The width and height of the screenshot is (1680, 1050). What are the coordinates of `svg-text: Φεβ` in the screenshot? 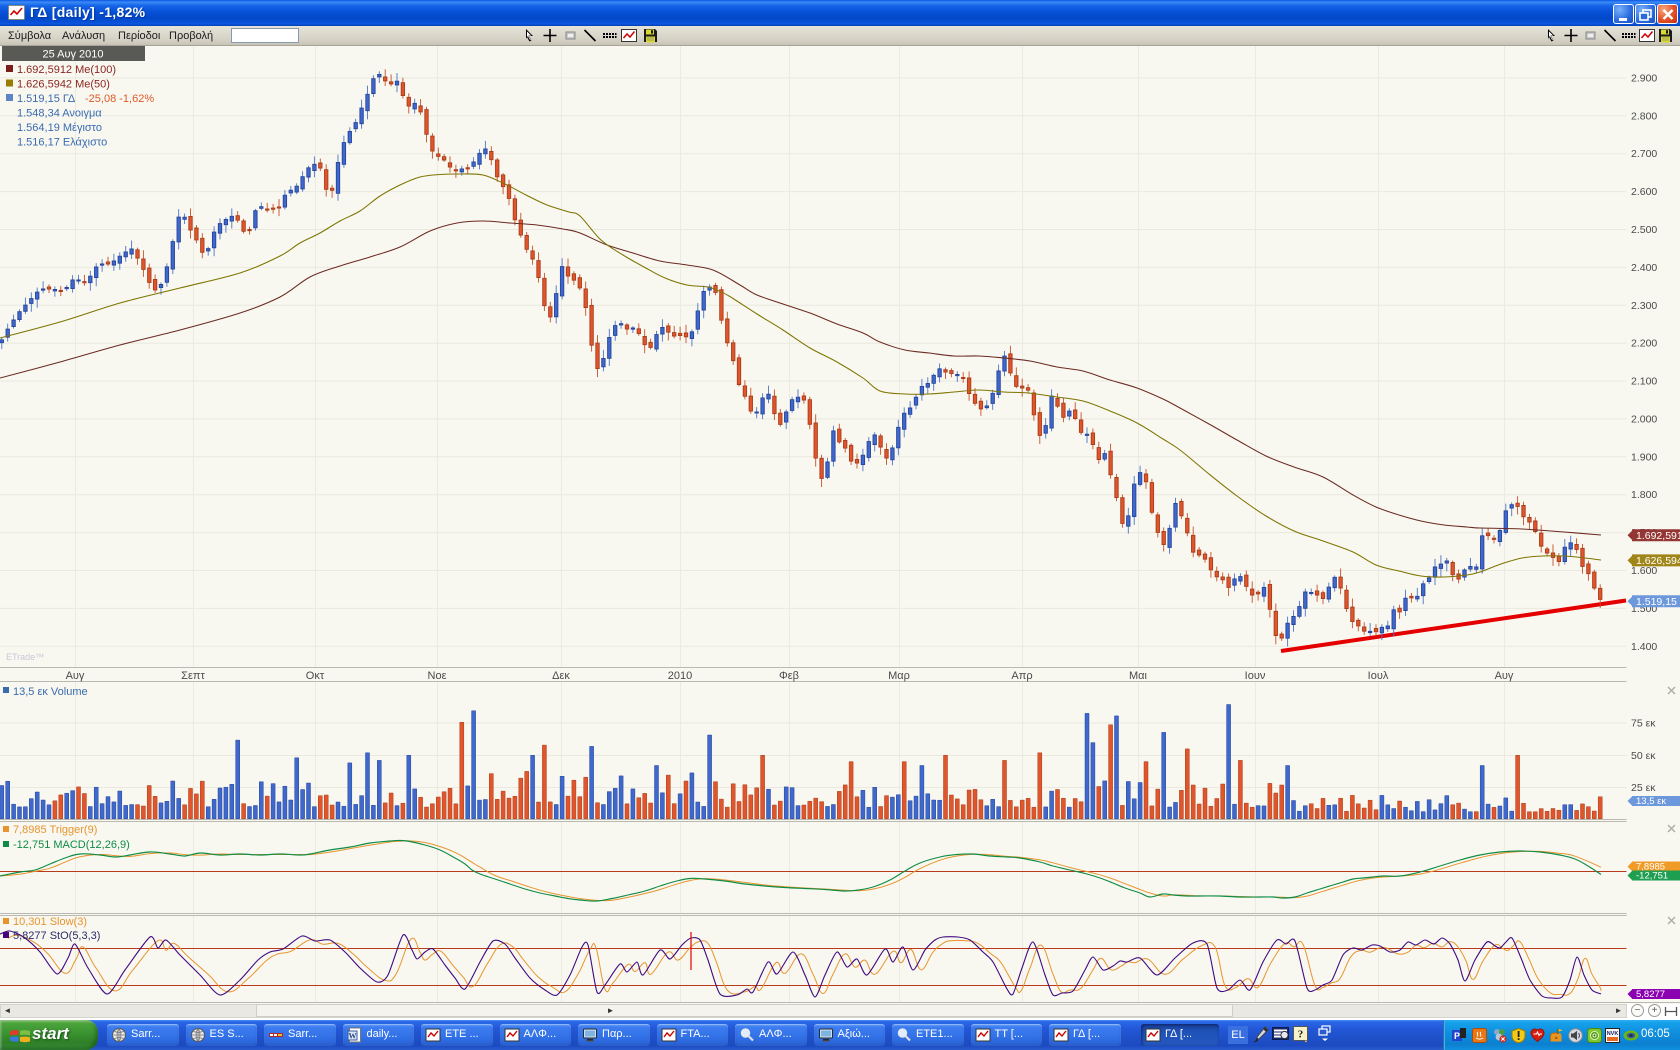 It's located at (789, 676).